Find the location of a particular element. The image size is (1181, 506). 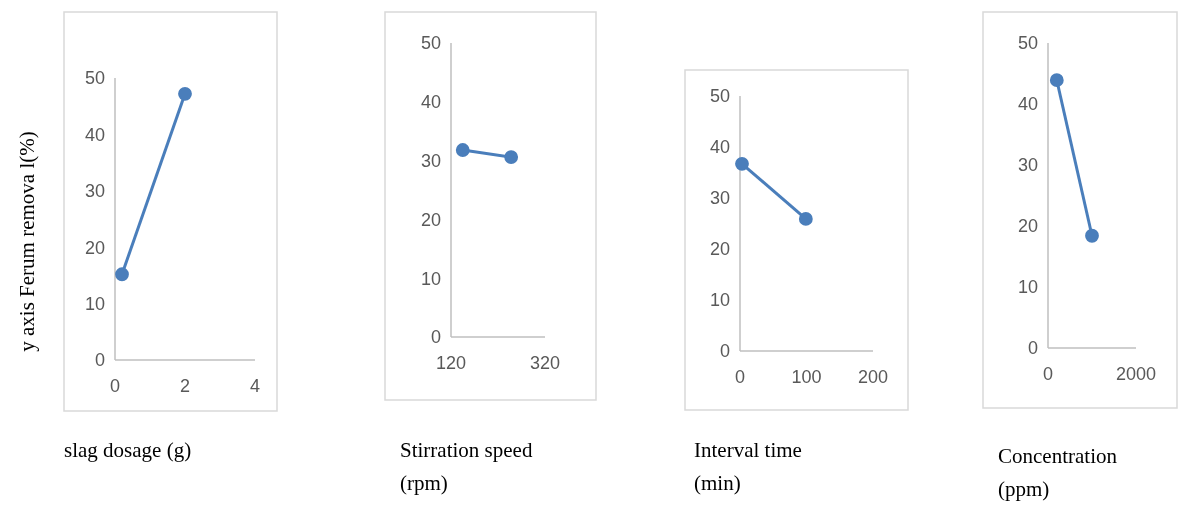

x-axis-title: Concentration (ppm) is located at coordinates (1058, 472).